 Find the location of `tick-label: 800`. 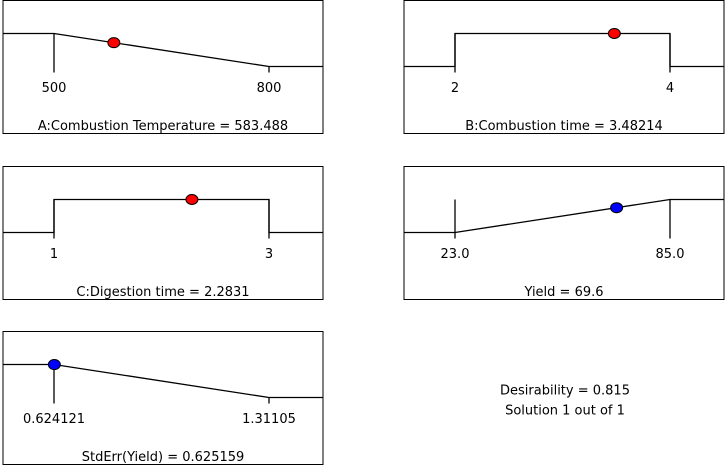

tick-label: 800 is located at coordinates (269, 88).